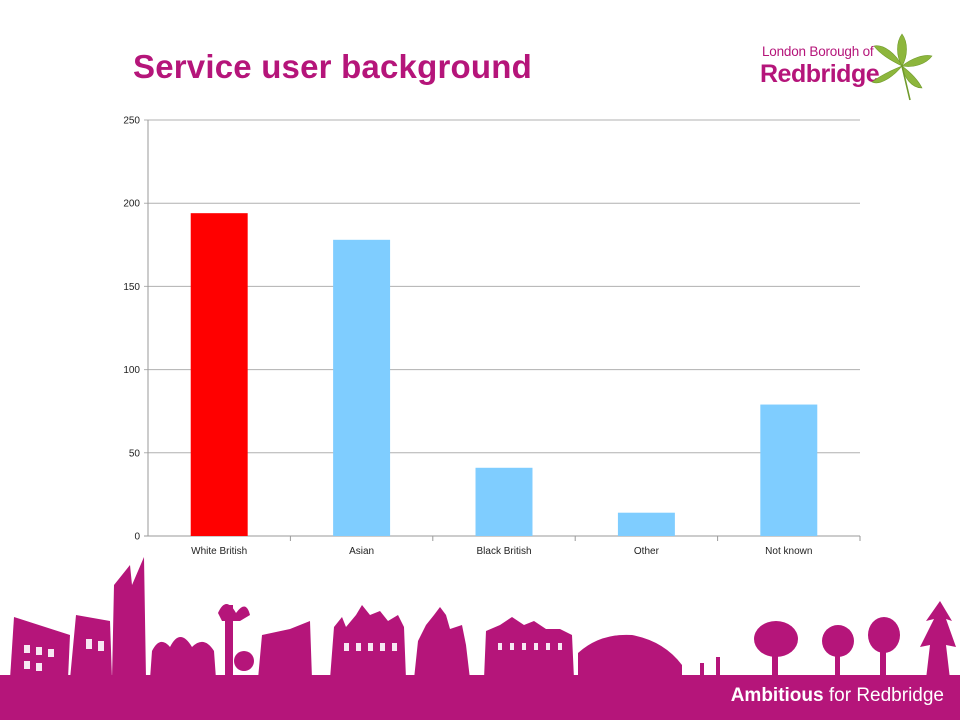 Image resolution: width=960 pixels, height=720 pixels. Describe the element at coordinates (131, 204) in the screenshot. I see `y-tick-label: 200` at that location.